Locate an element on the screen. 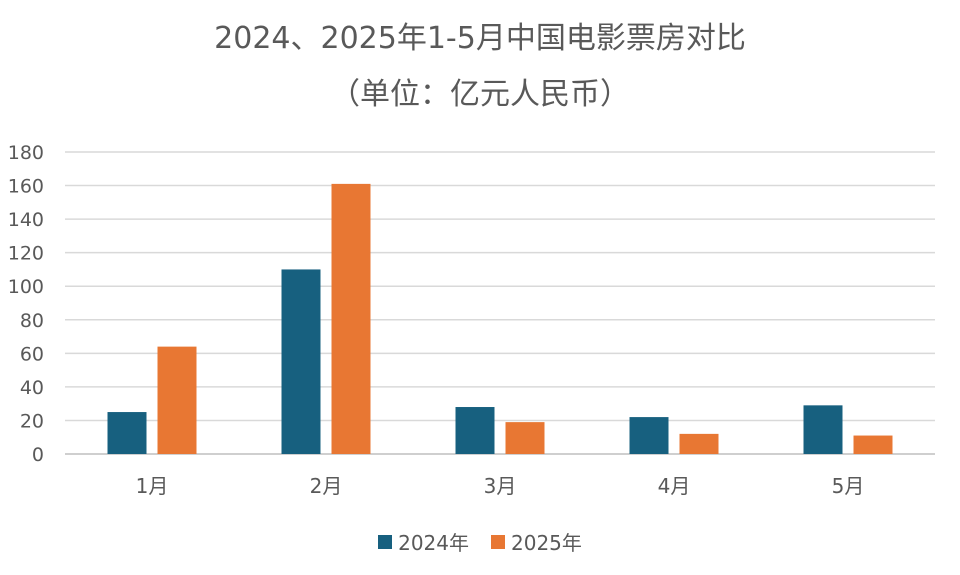 This screenshot has height=575, width=960. legend-label-2024: 2024年 is located at coordinates (433, 543).